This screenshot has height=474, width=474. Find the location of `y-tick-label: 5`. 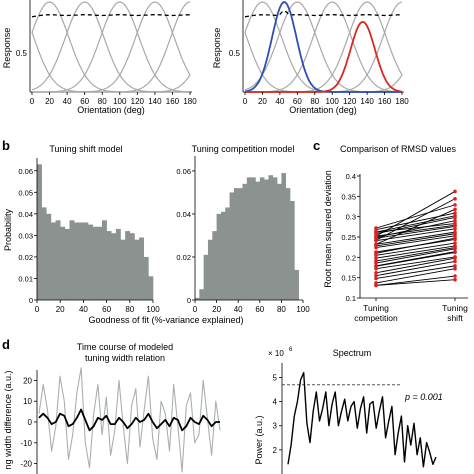

y-tick-label: 5 is located at coordinates (275, 377).